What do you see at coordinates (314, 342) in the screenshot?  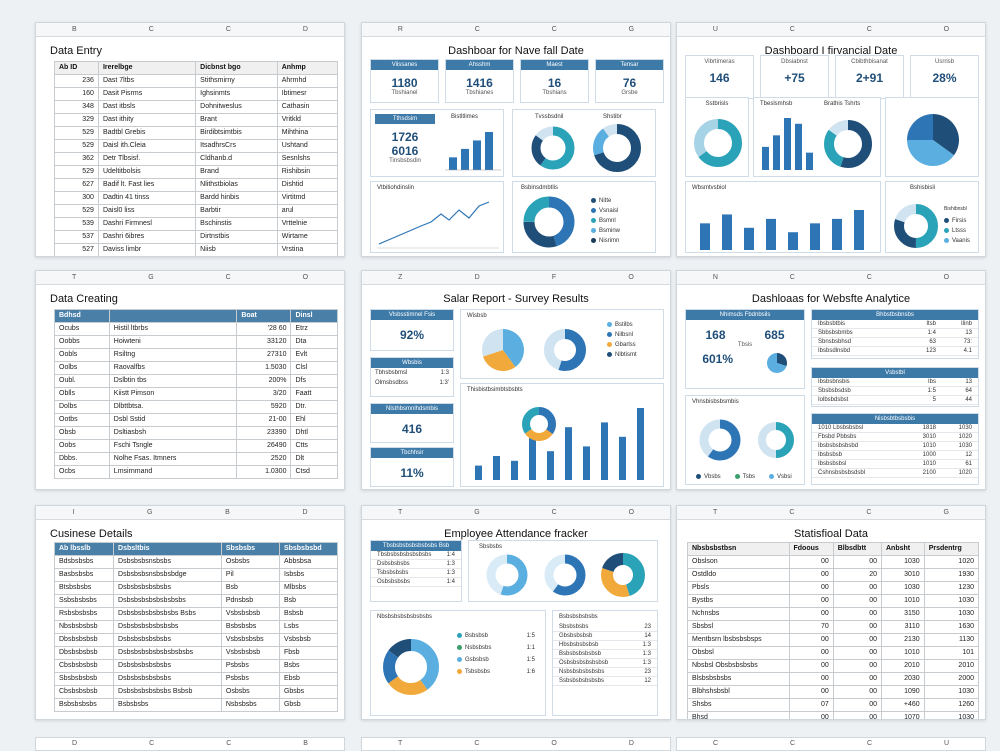 I see `table-cell: Dta` at bounding box center [314, 342].